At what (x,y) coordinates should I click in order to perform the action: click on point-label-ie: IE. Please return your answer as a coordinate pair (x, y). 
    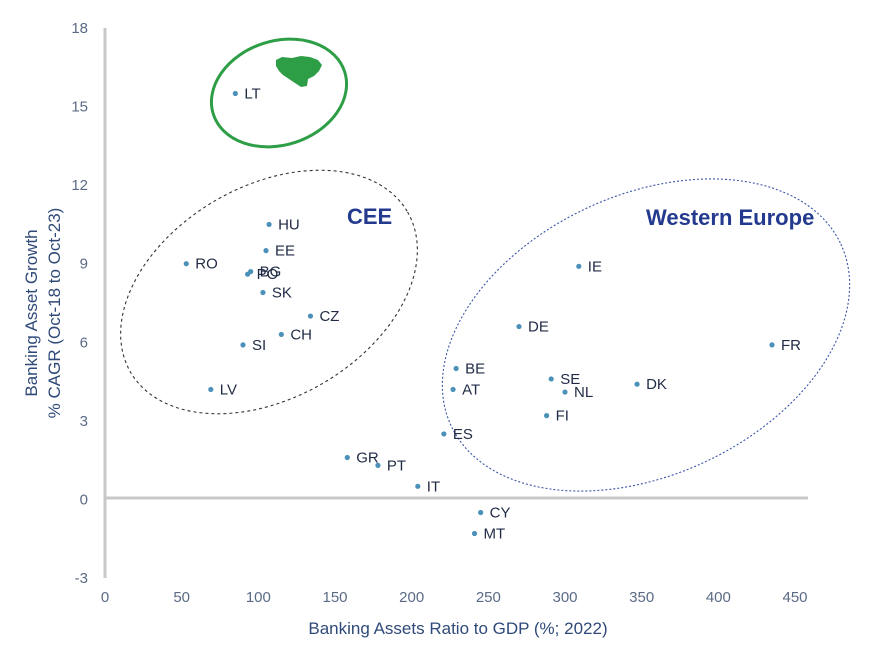
    Looking at the image, I should click on (595, 266).